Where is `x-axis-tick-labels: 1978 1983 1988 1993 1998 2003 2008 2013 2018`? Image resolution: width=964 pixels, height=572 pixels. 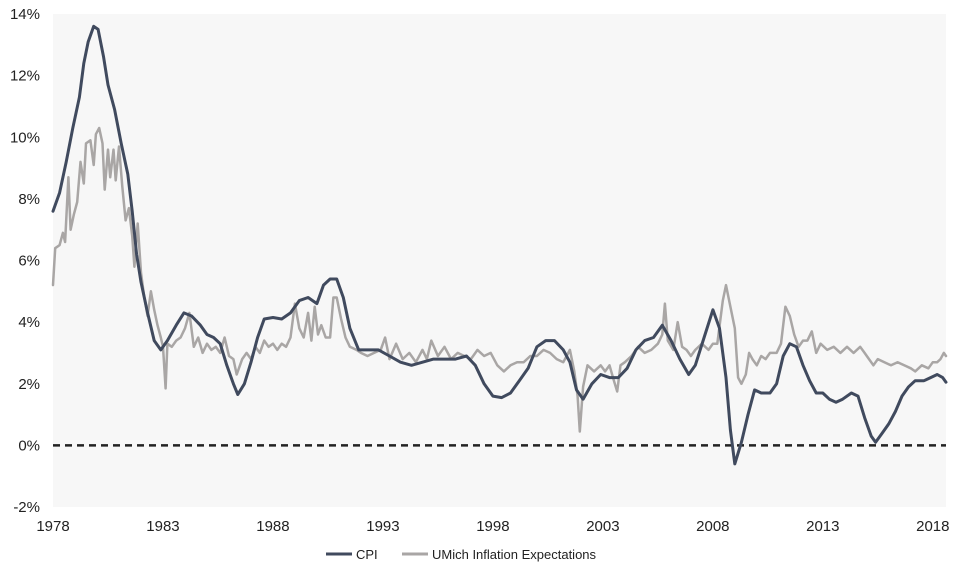
x-axis-tick-labels: 1978 1983 1988 1993 1998 2003 2008 2013 2018 is located at coordinates (492, 526).